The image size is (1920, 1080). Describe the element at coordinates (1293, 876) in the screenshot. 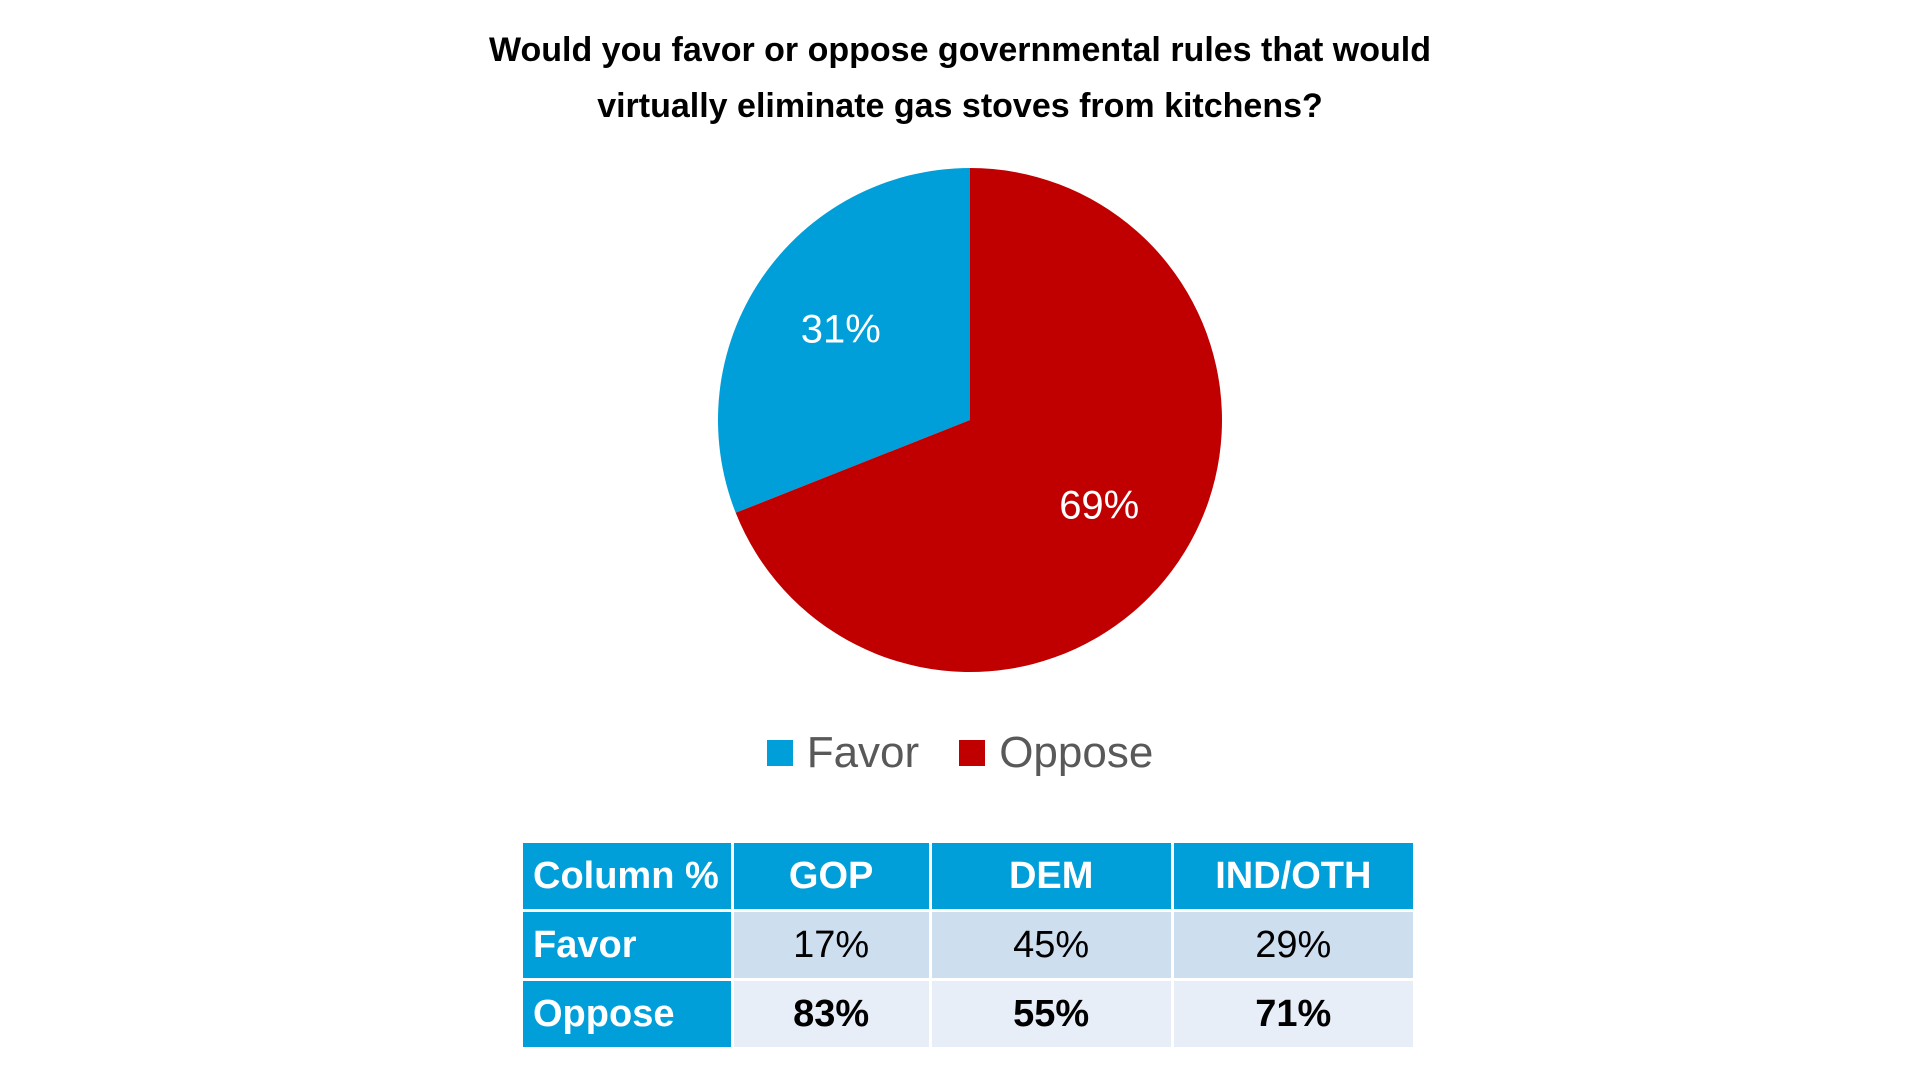

I see `table-header-ind-oth: IND/OTH` at that location.